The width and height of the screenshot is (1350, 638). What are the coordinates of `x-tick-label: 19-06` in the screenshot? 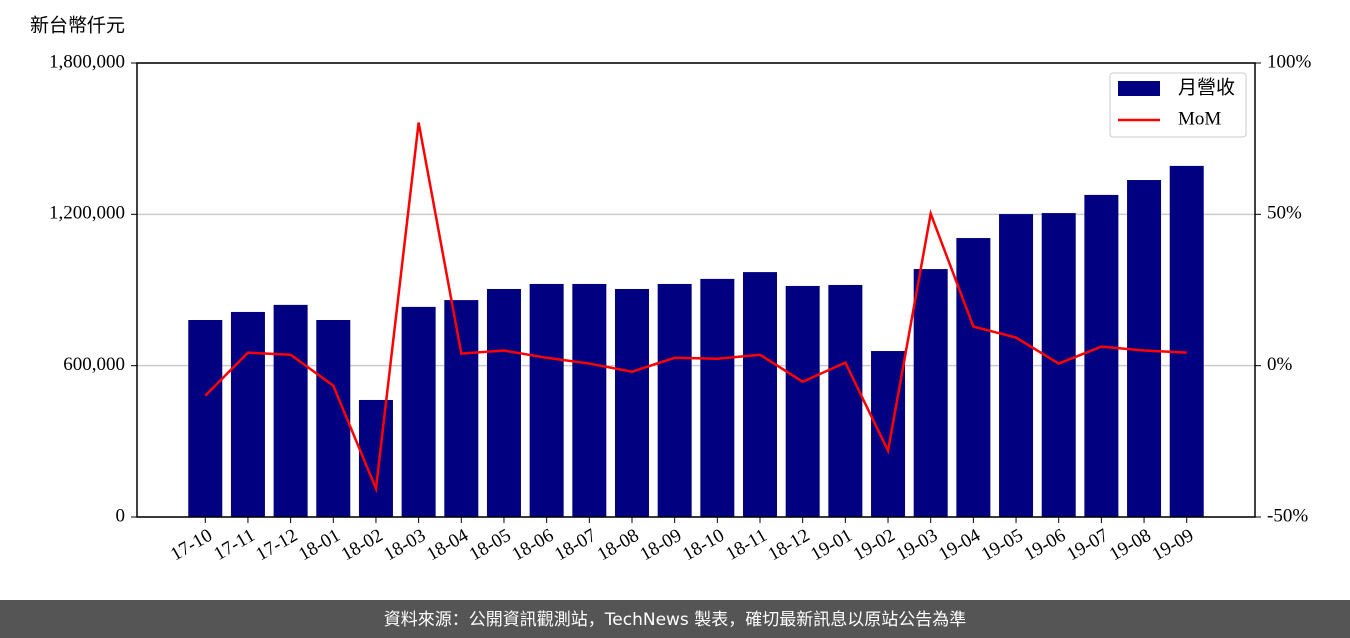 It's located at (1045, 545).